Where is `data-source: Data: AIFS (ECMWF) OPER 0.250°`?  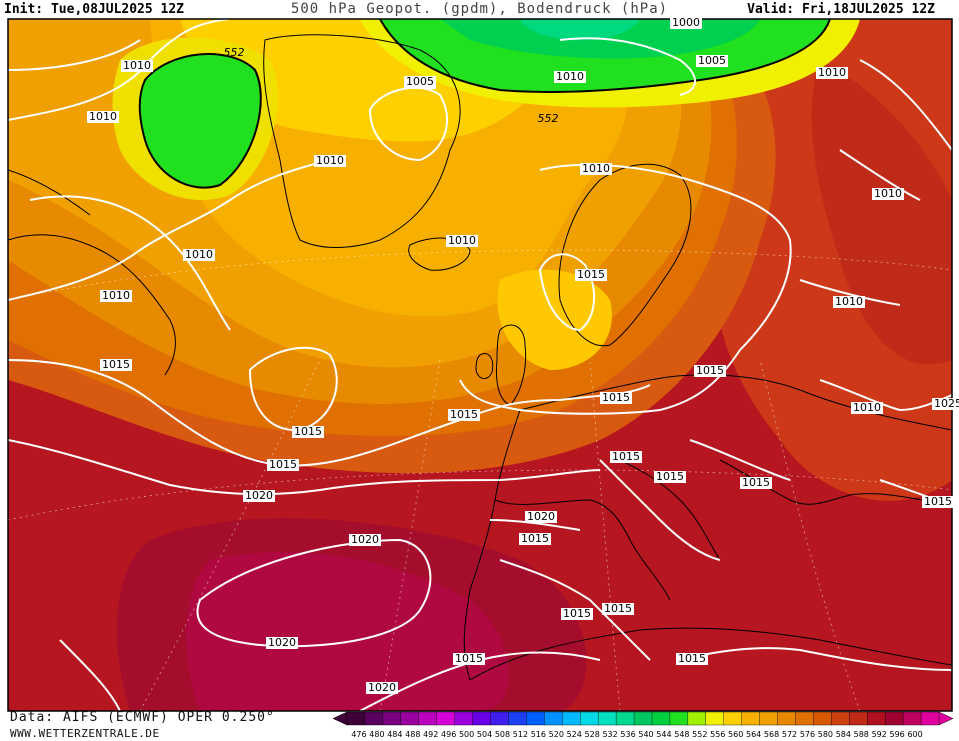
data-source: Data: AIFS (ECMWF) OPER 0.250° is located at coordinates (142, 717).